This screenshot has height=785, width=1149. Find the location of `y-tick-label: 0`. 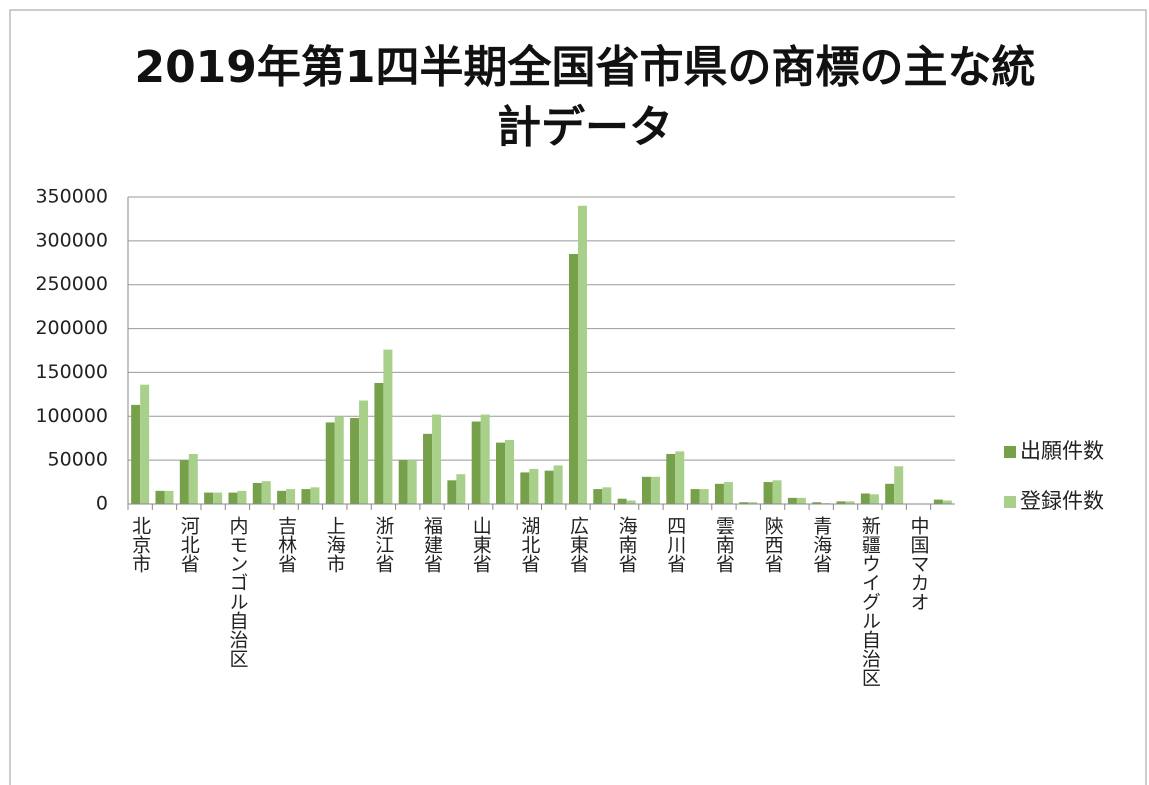

y-tick-label: 0 is located at coordinates (102, 504).